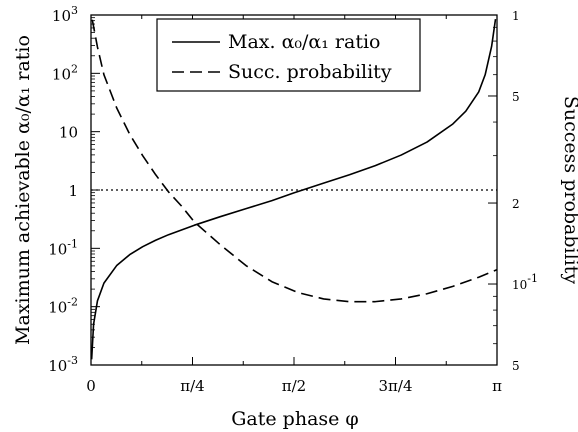 The image size is (578, 432). I want to click on legend-box, so click(288, 55).